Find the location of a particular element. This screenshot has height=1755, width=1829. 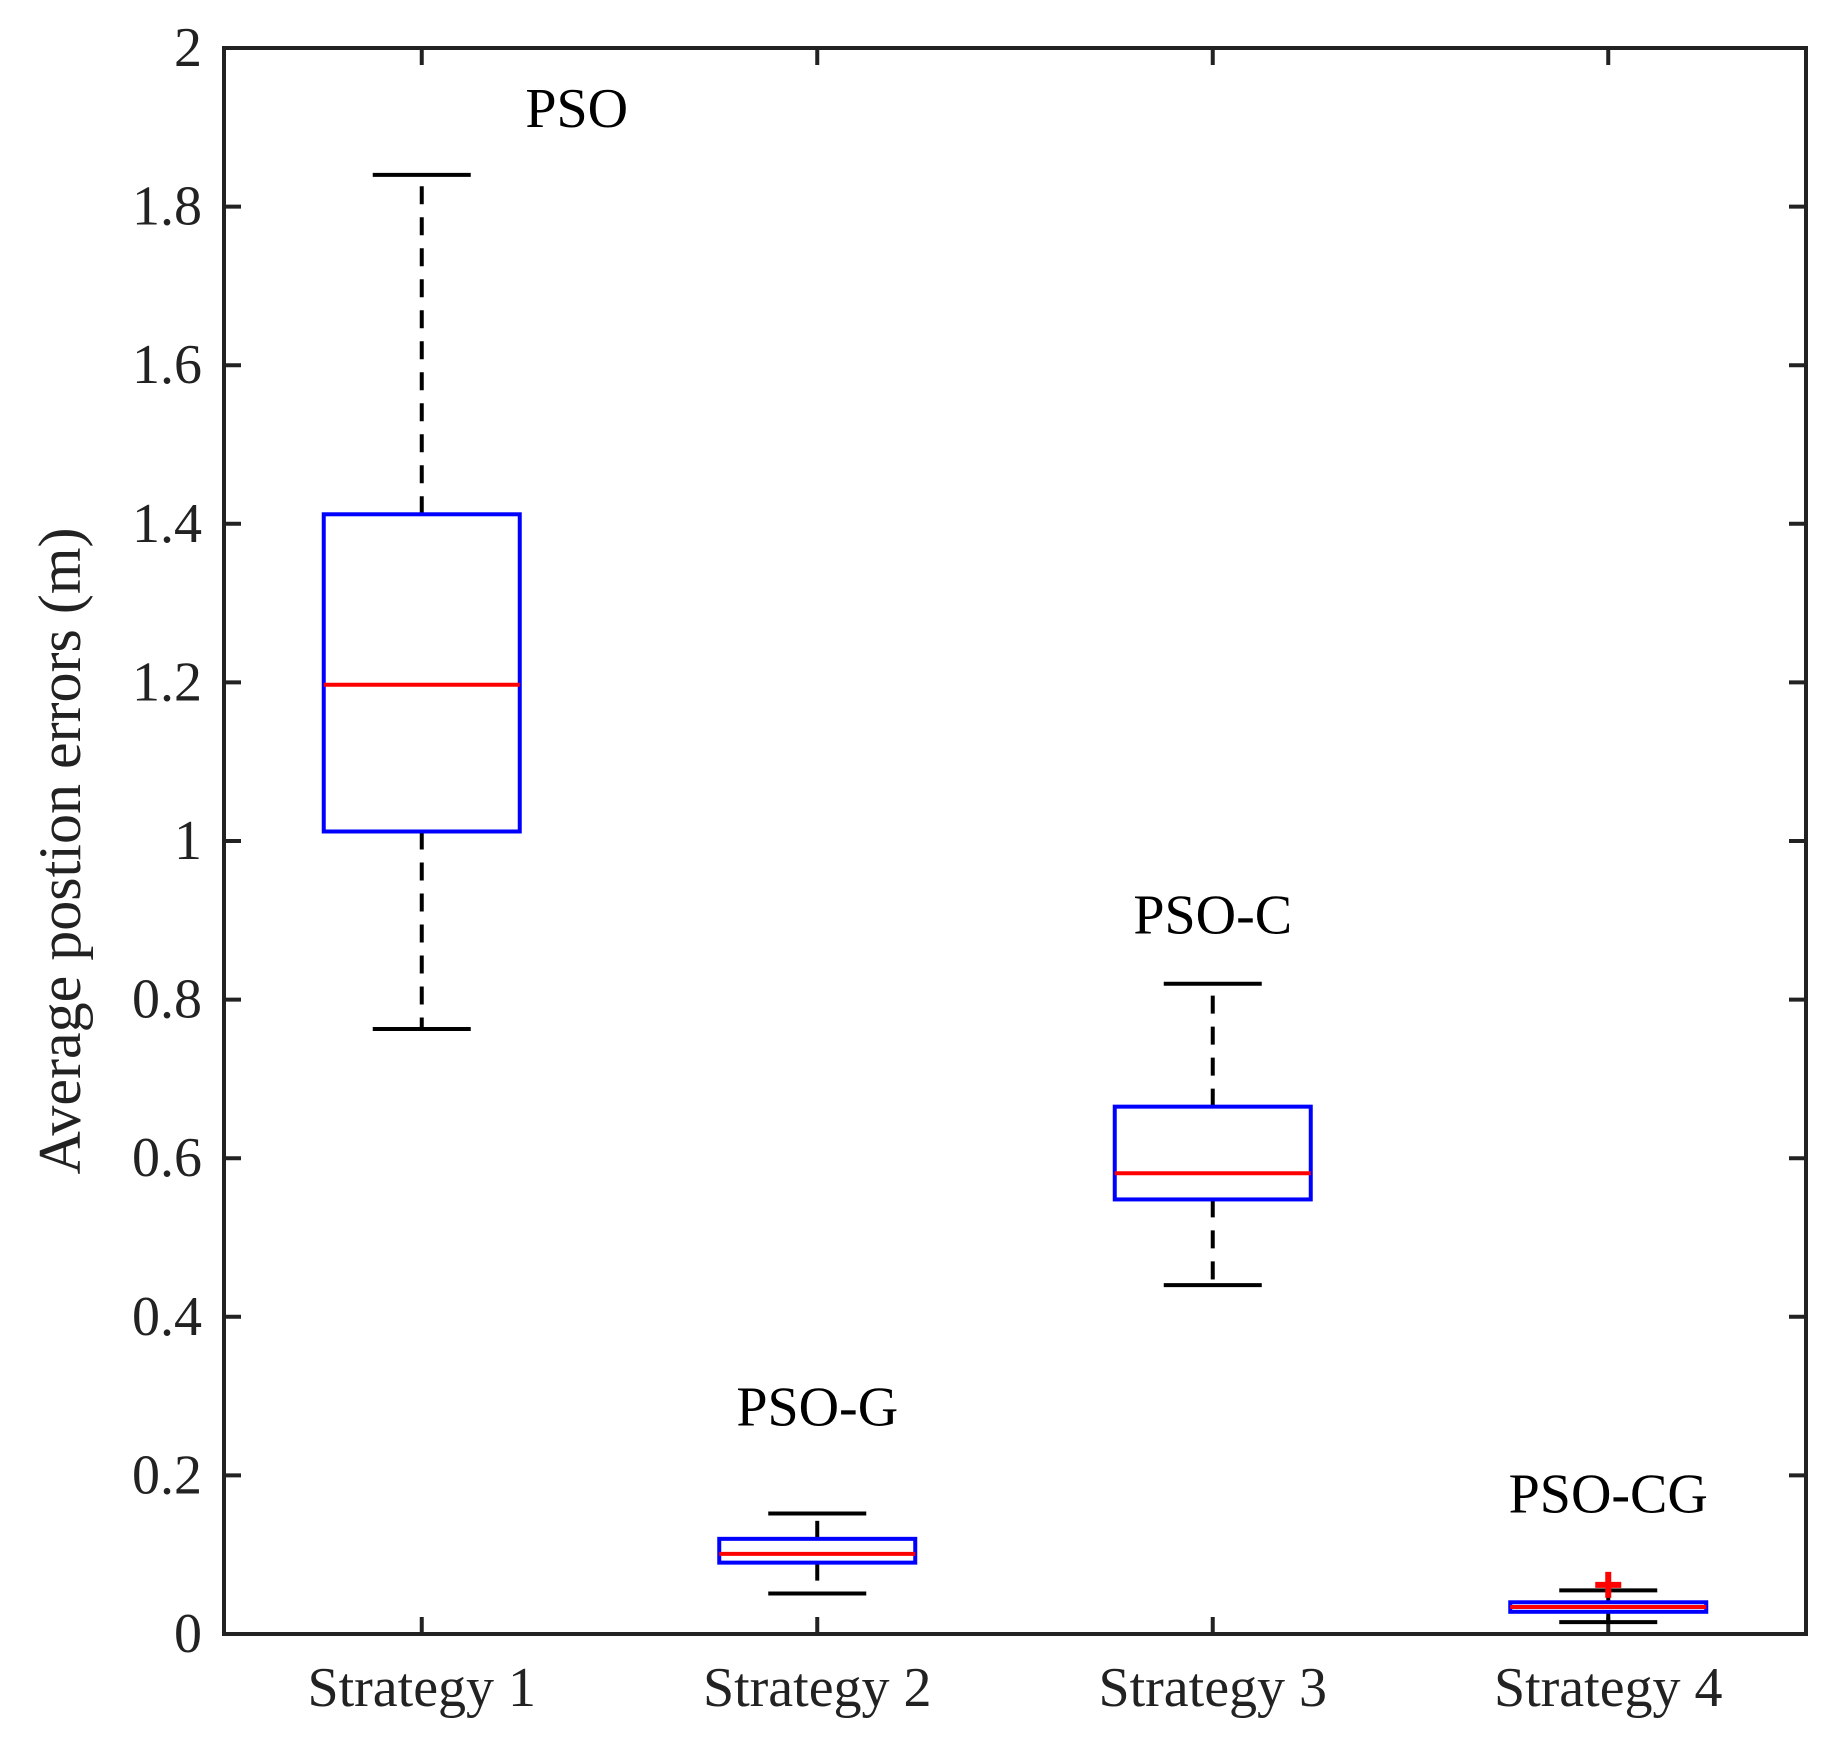

series-label: PSO-CG is located at coordinates (1608, 1494).